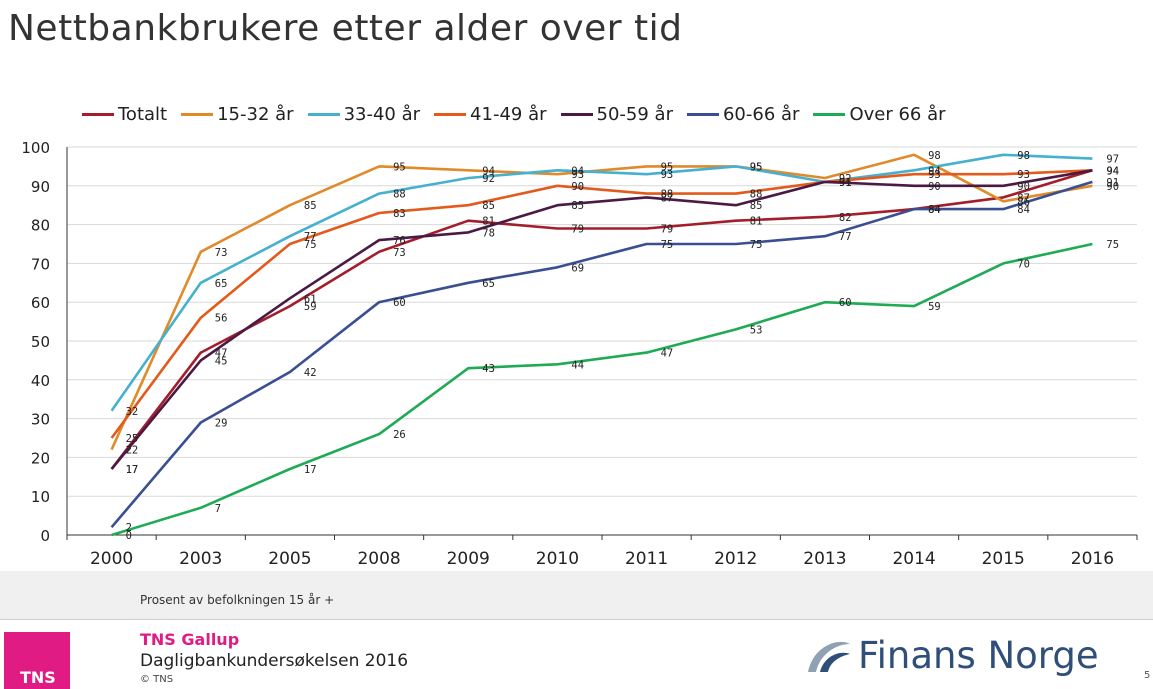  I want to click on x-tick-label: 2005, so click(289, 559).